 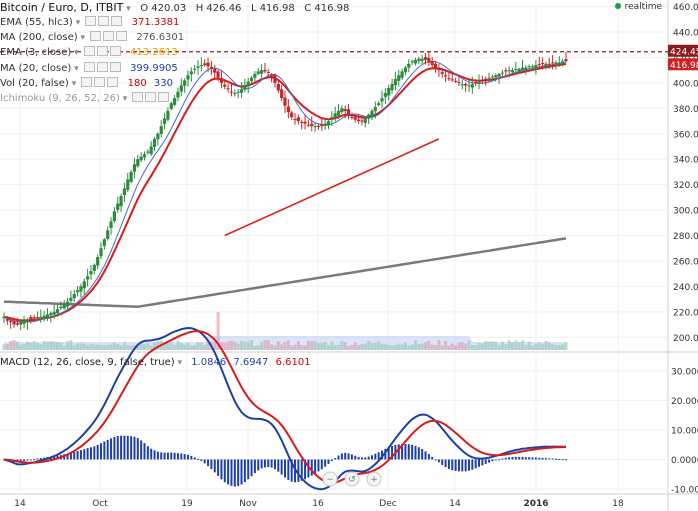 I want to click on legend-ma20: MA (20, close) ▾ 399.9905, so click(x=89, y=69).